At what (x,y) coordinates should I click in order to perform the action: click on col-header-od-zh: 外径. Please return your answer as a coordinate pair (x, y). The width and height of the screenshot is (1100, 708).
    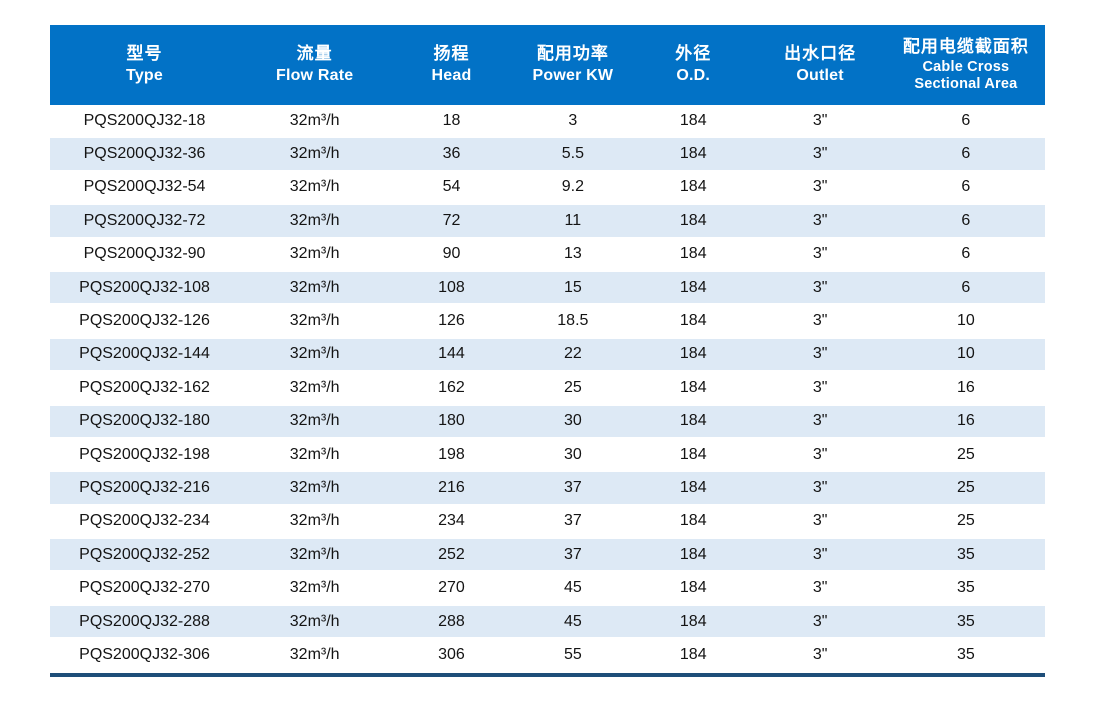
    Looking at the image, I should click on (693, 54).